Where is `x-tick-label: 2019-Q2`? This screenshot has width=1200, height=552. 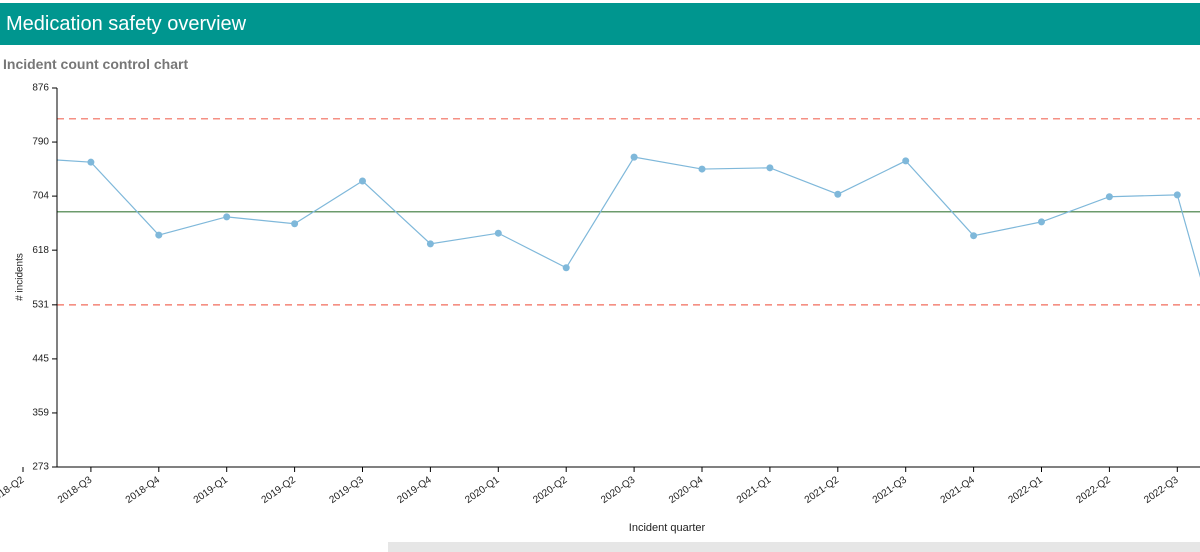 x-tick-label: 2019-Q2 is located at coordinates (279, 490).